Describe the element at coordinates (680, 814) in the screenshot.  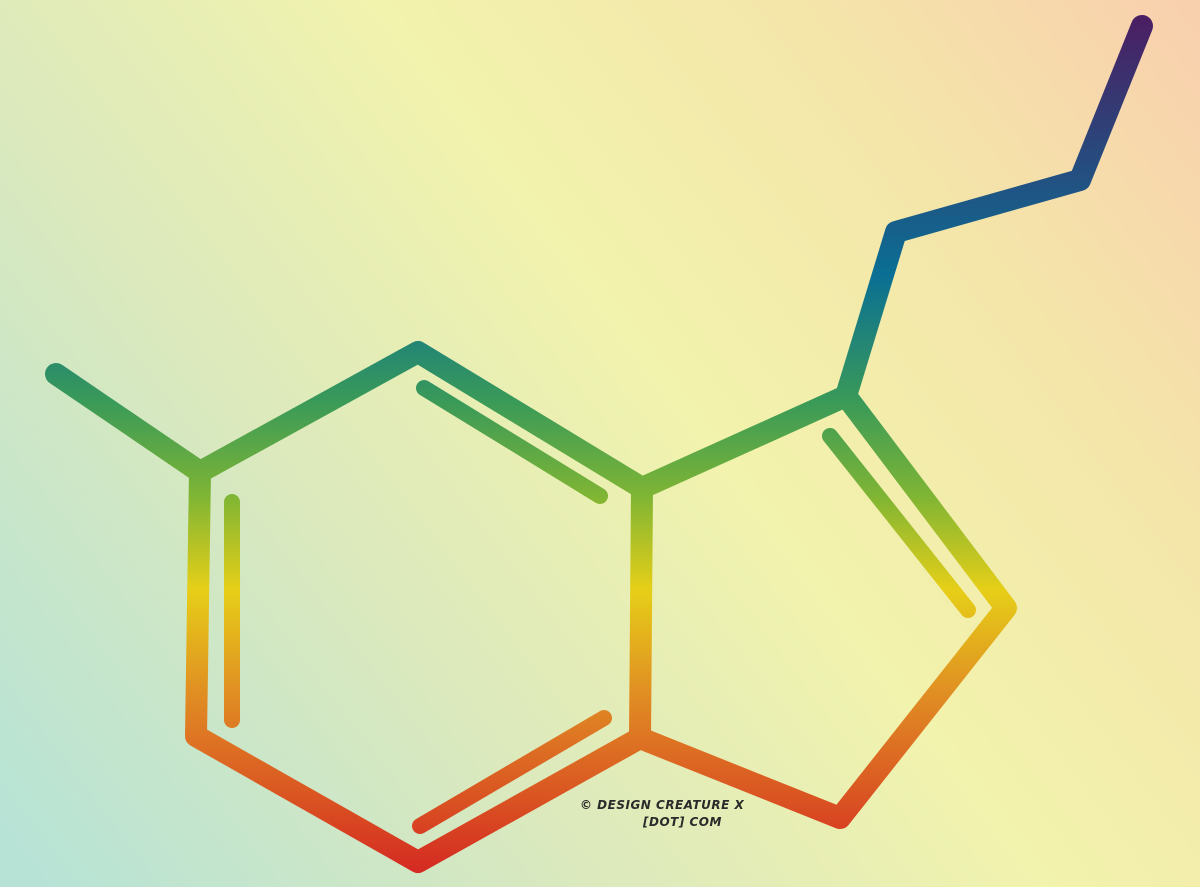
I see `copyright-credit: © DESIGN CREATURE X [DOT] COM` at that location.